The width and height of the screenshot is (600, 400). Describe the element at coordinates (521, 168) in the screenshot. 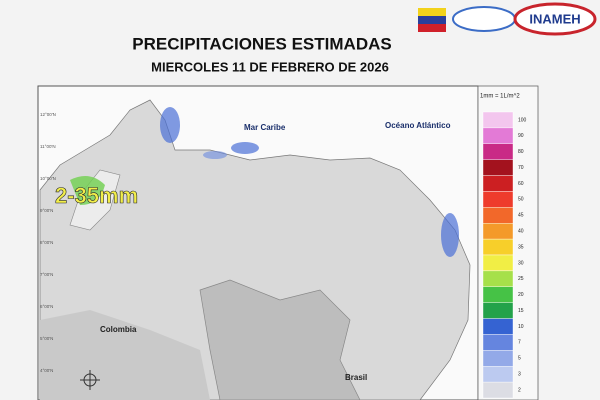

I see `legend-label: 70` at that location.